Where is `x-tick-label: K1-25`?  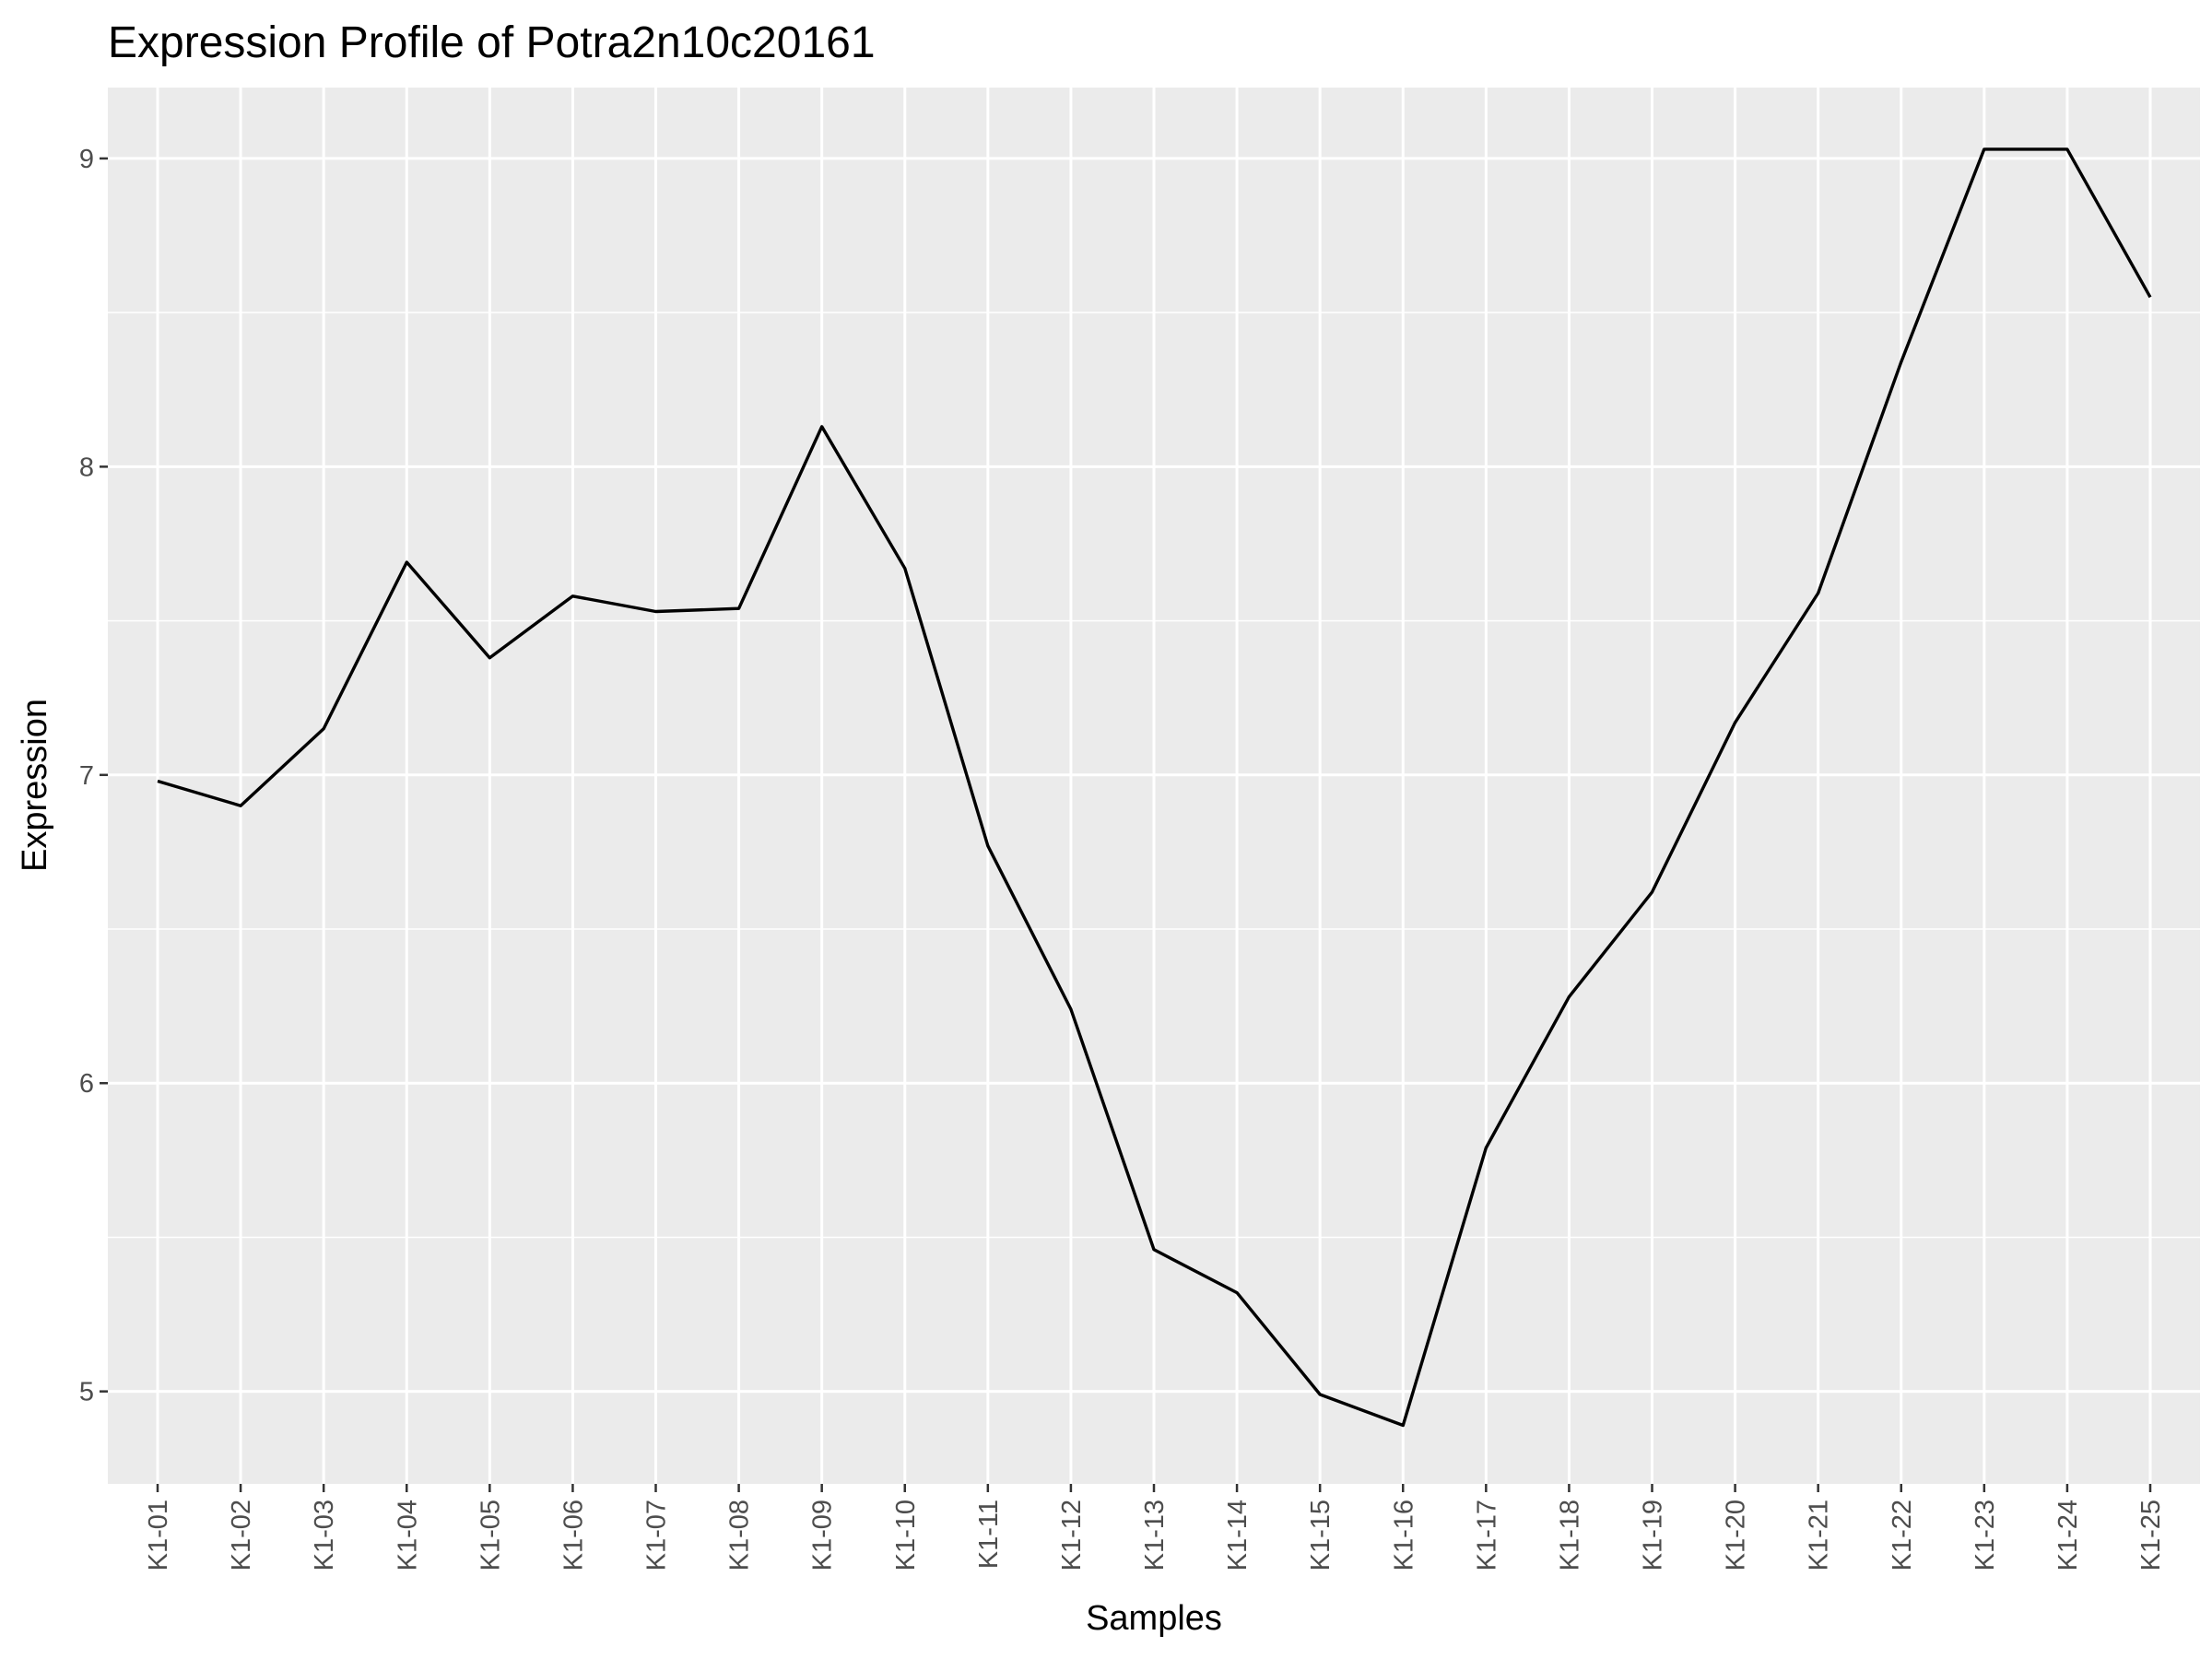
x-tick-label: K1-25 is located at coordinates (2151, 1535).